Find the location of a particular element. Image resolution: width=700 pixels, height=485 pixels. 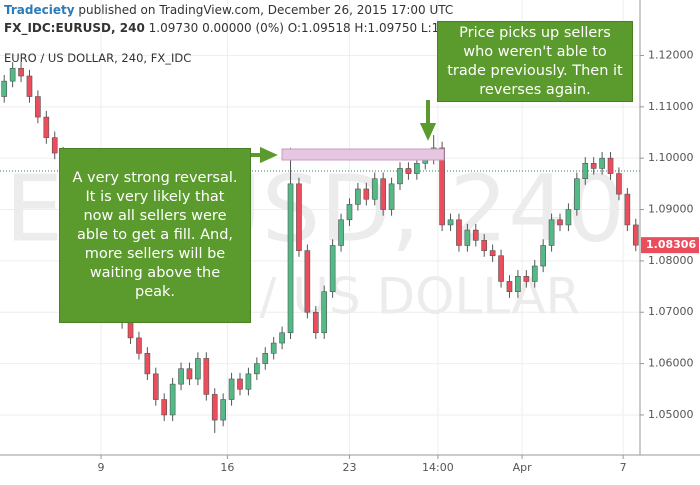

x-tick-label: 7 is located at coordinates (623, 467).